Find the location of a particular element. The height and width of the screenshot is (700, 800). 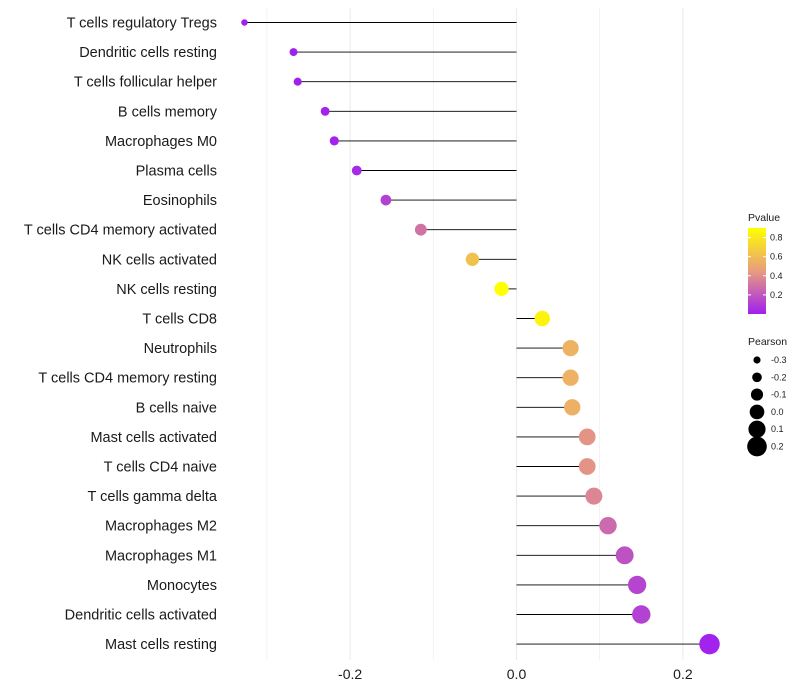

category-label: T cells regulatory Tregs is located at coordinates (142, 24).